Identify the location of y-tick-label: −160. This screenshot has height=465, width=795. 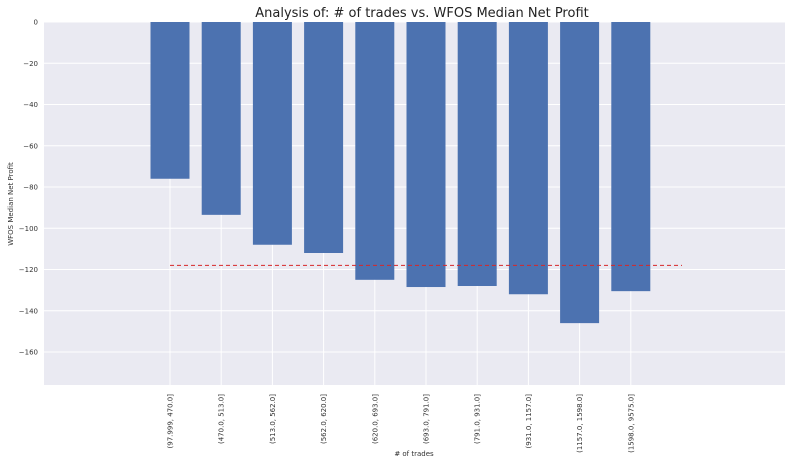
(28, 353).